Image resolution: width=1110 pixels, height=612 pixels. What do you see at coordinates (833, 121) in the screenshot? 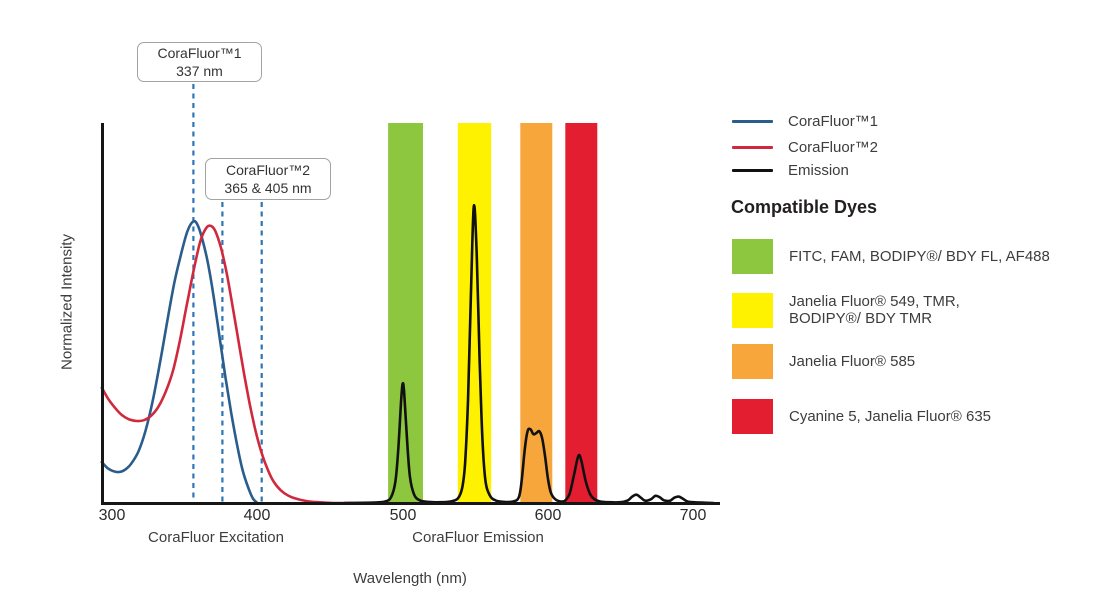
I see `legend-label: CoraFluor™1` at bounding box center [833, 121].